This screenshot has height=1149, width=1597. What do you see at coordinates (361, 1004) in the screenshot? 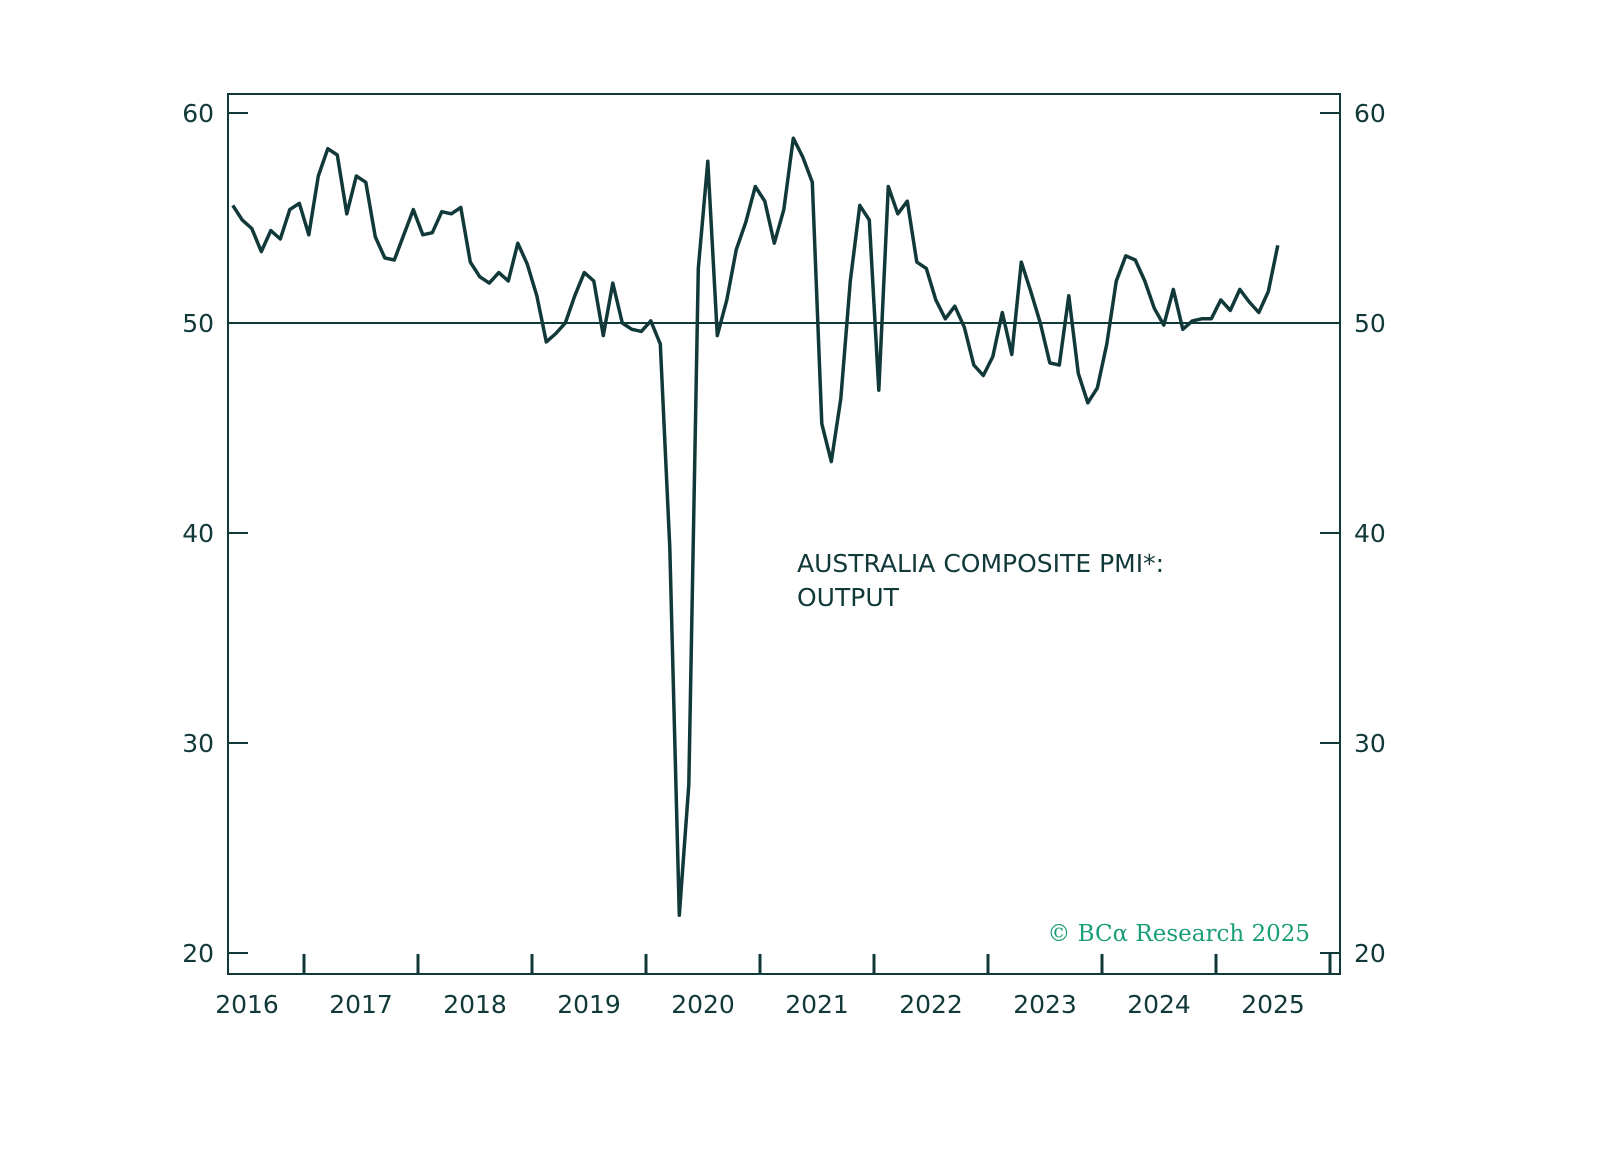
I see `x-tick-label: 2017` at bounding box center [361, 1004].